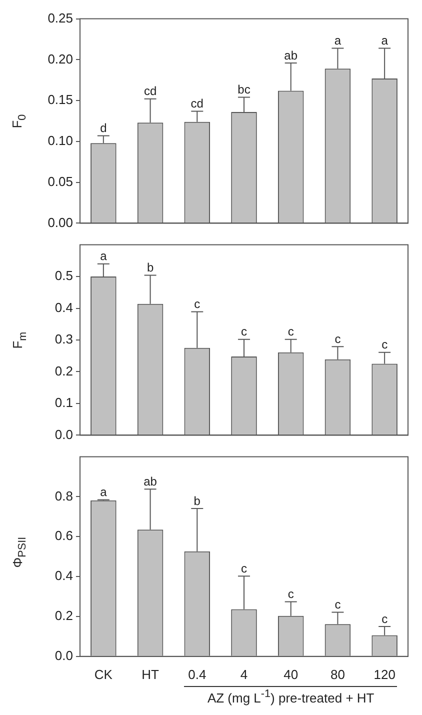 The height and width of the screenshot is (715, 422). Describe the element at coordinates (63, 536) in the screenshot. I see `y-tick-label: 0.6` at that location.